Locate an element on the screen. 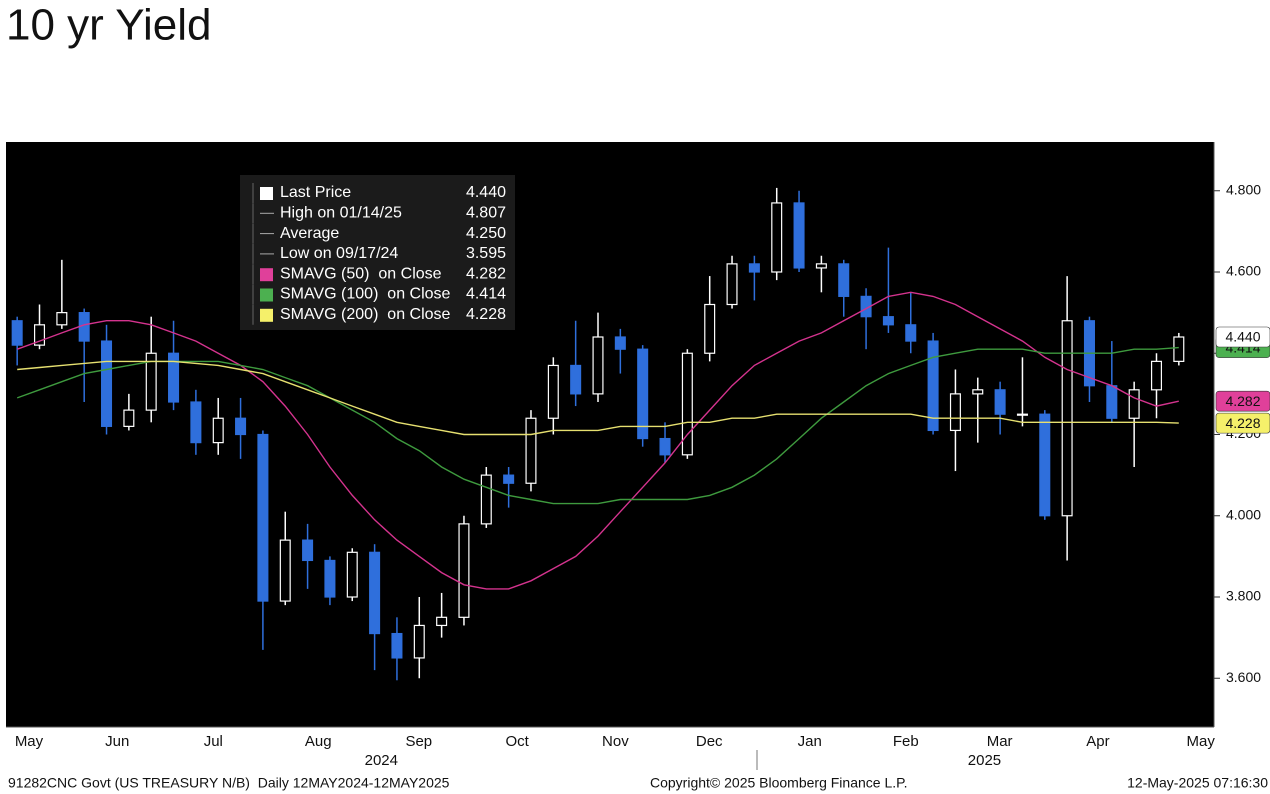  x-tick-label: Jun is located at coordinates (117, 741).